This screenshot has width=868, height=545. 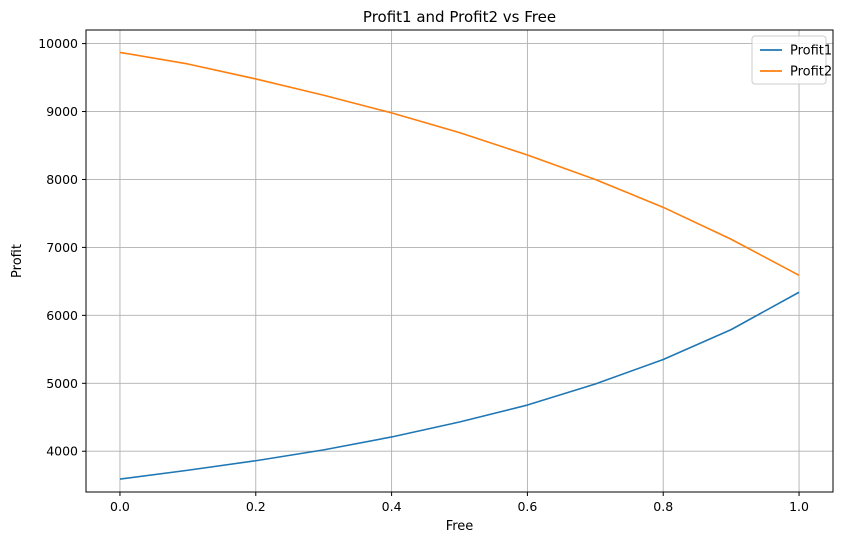 I want to click on x-tick-label: 0.0, so click(x=120, y=506).